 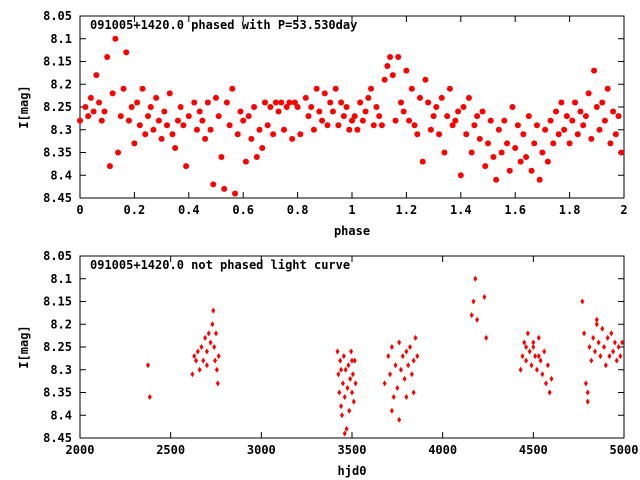 I want to click on y-tick-label: 8.35, so click(x=57, y=393).